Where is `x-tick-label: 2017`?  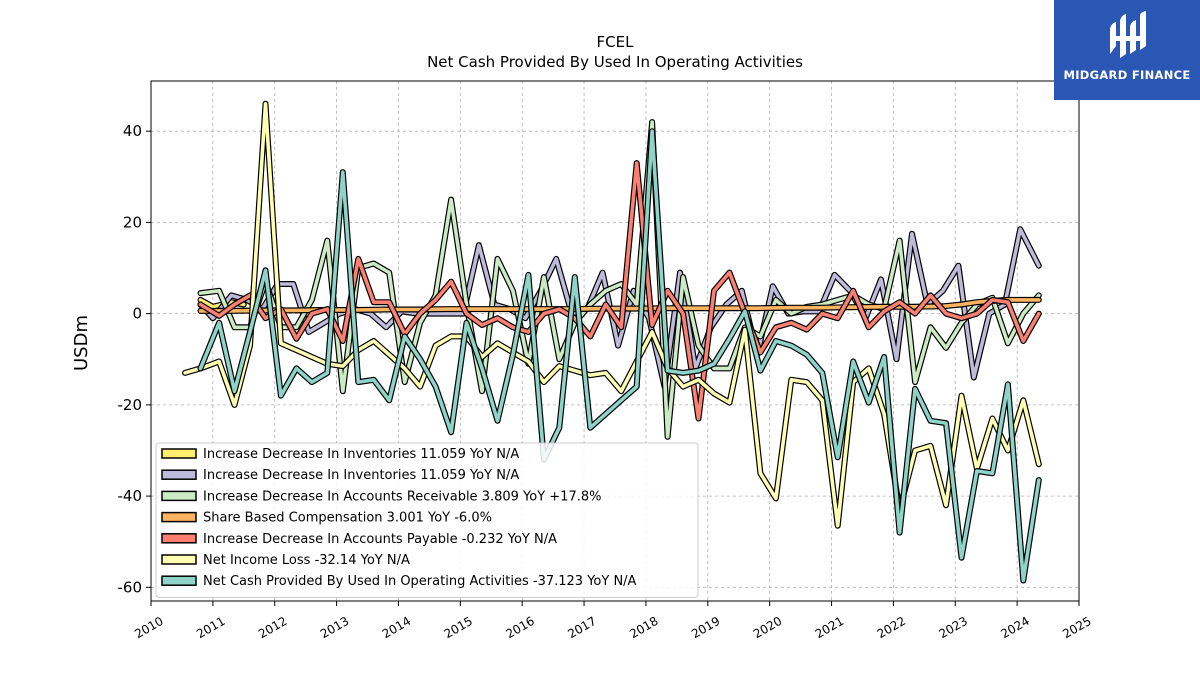
x-tick-label: 2017 is located at coordinates (581, 627).